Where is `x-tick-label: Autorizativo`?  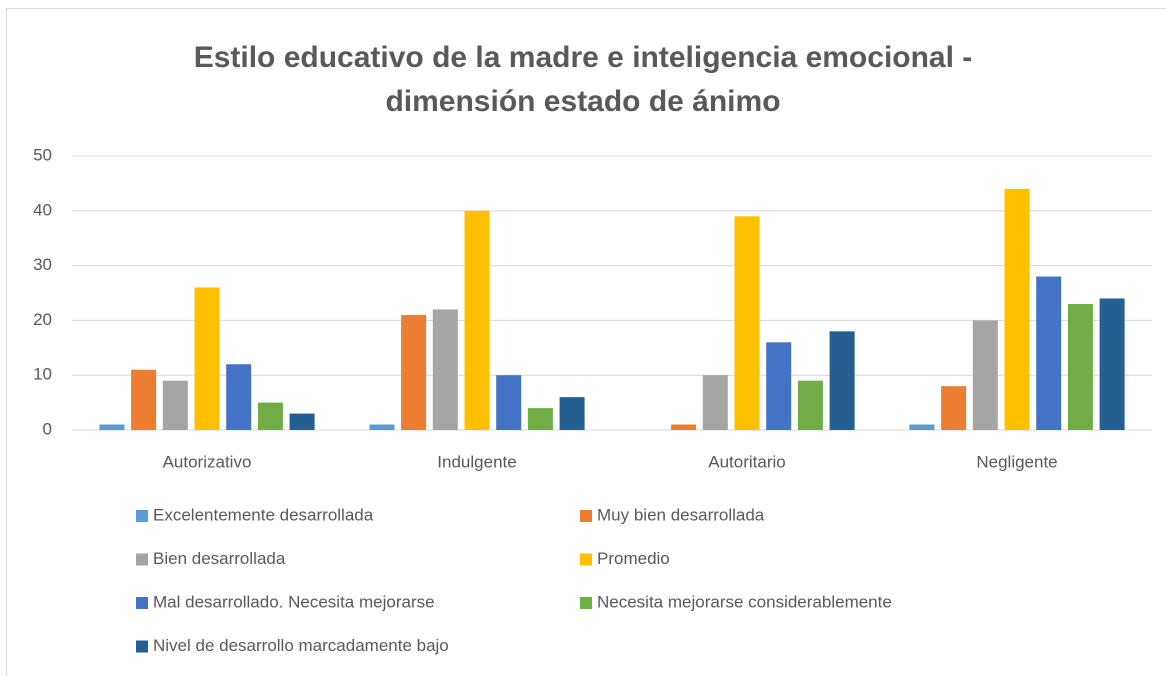
x-tick-label: Autorizativo is located at coordinates (207, 461).